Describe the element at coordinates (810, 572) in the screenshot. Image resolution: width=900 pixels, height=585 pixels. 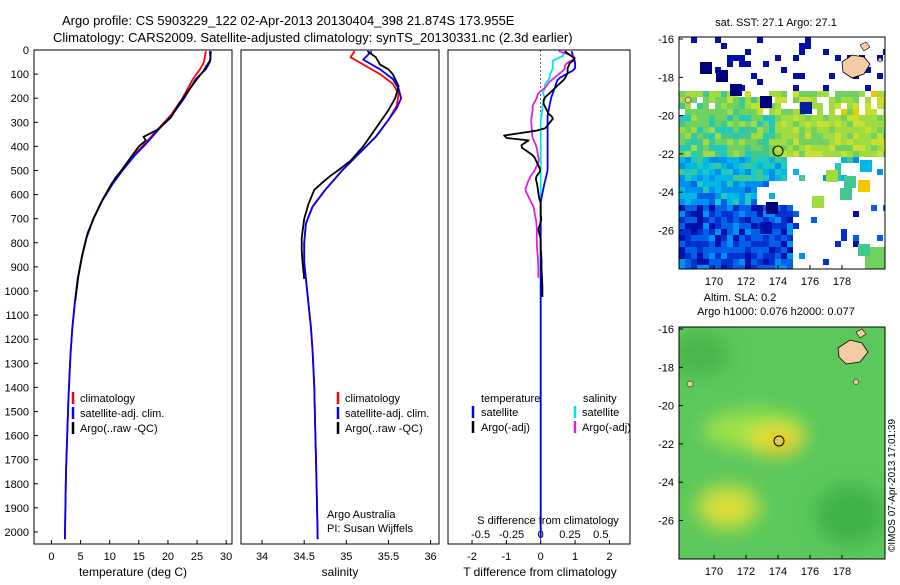
I see `lon-tick-label: 176` at that location.